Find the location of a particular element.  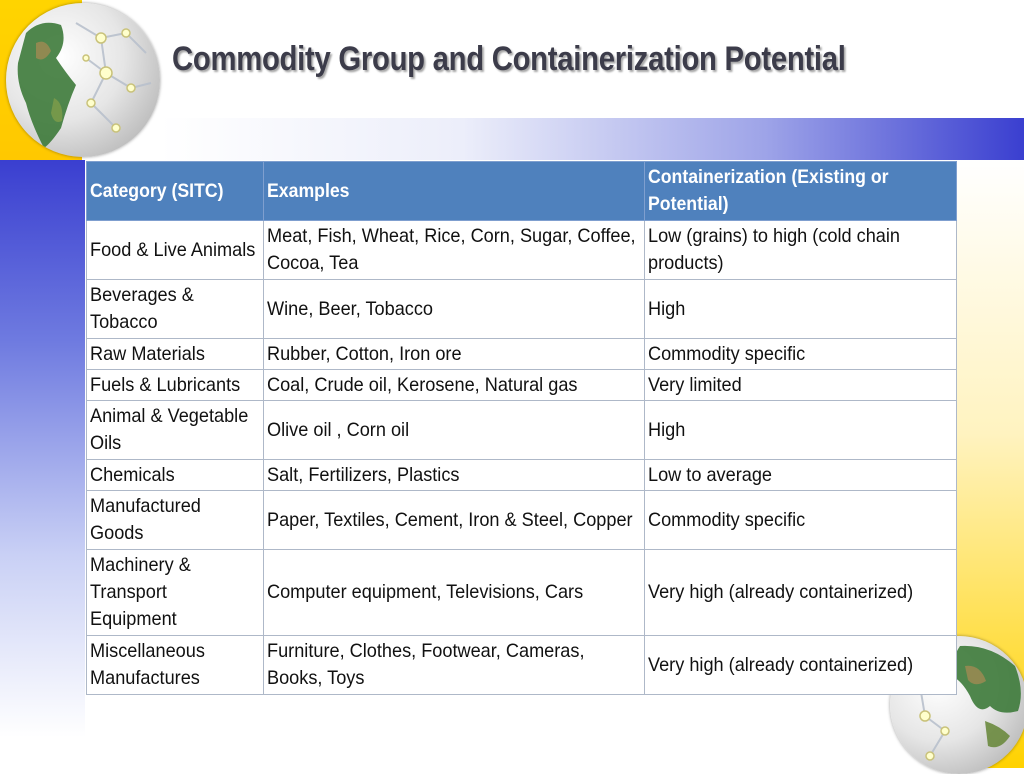

row-category: Manufactured Goods is located at coordinates (175, 520).